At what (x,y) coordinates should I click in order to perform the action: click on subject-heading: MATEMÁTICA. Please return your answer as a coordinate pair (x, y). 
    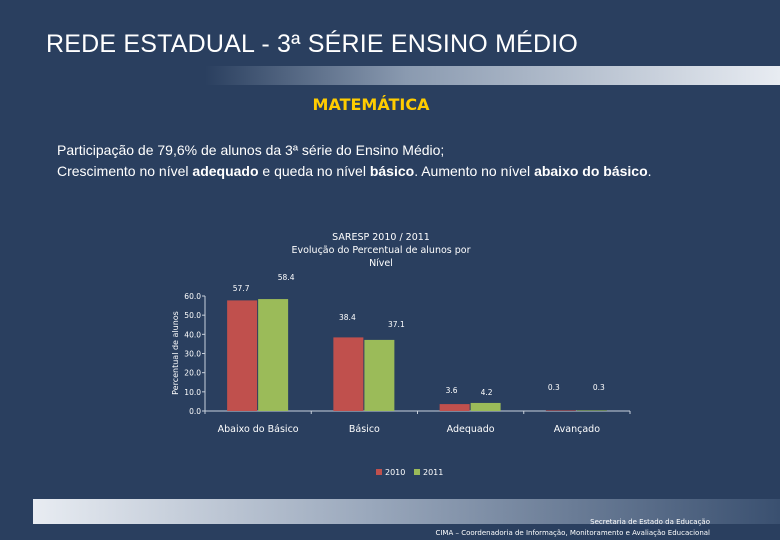
    Looking at the image, I should click on (371, 104).